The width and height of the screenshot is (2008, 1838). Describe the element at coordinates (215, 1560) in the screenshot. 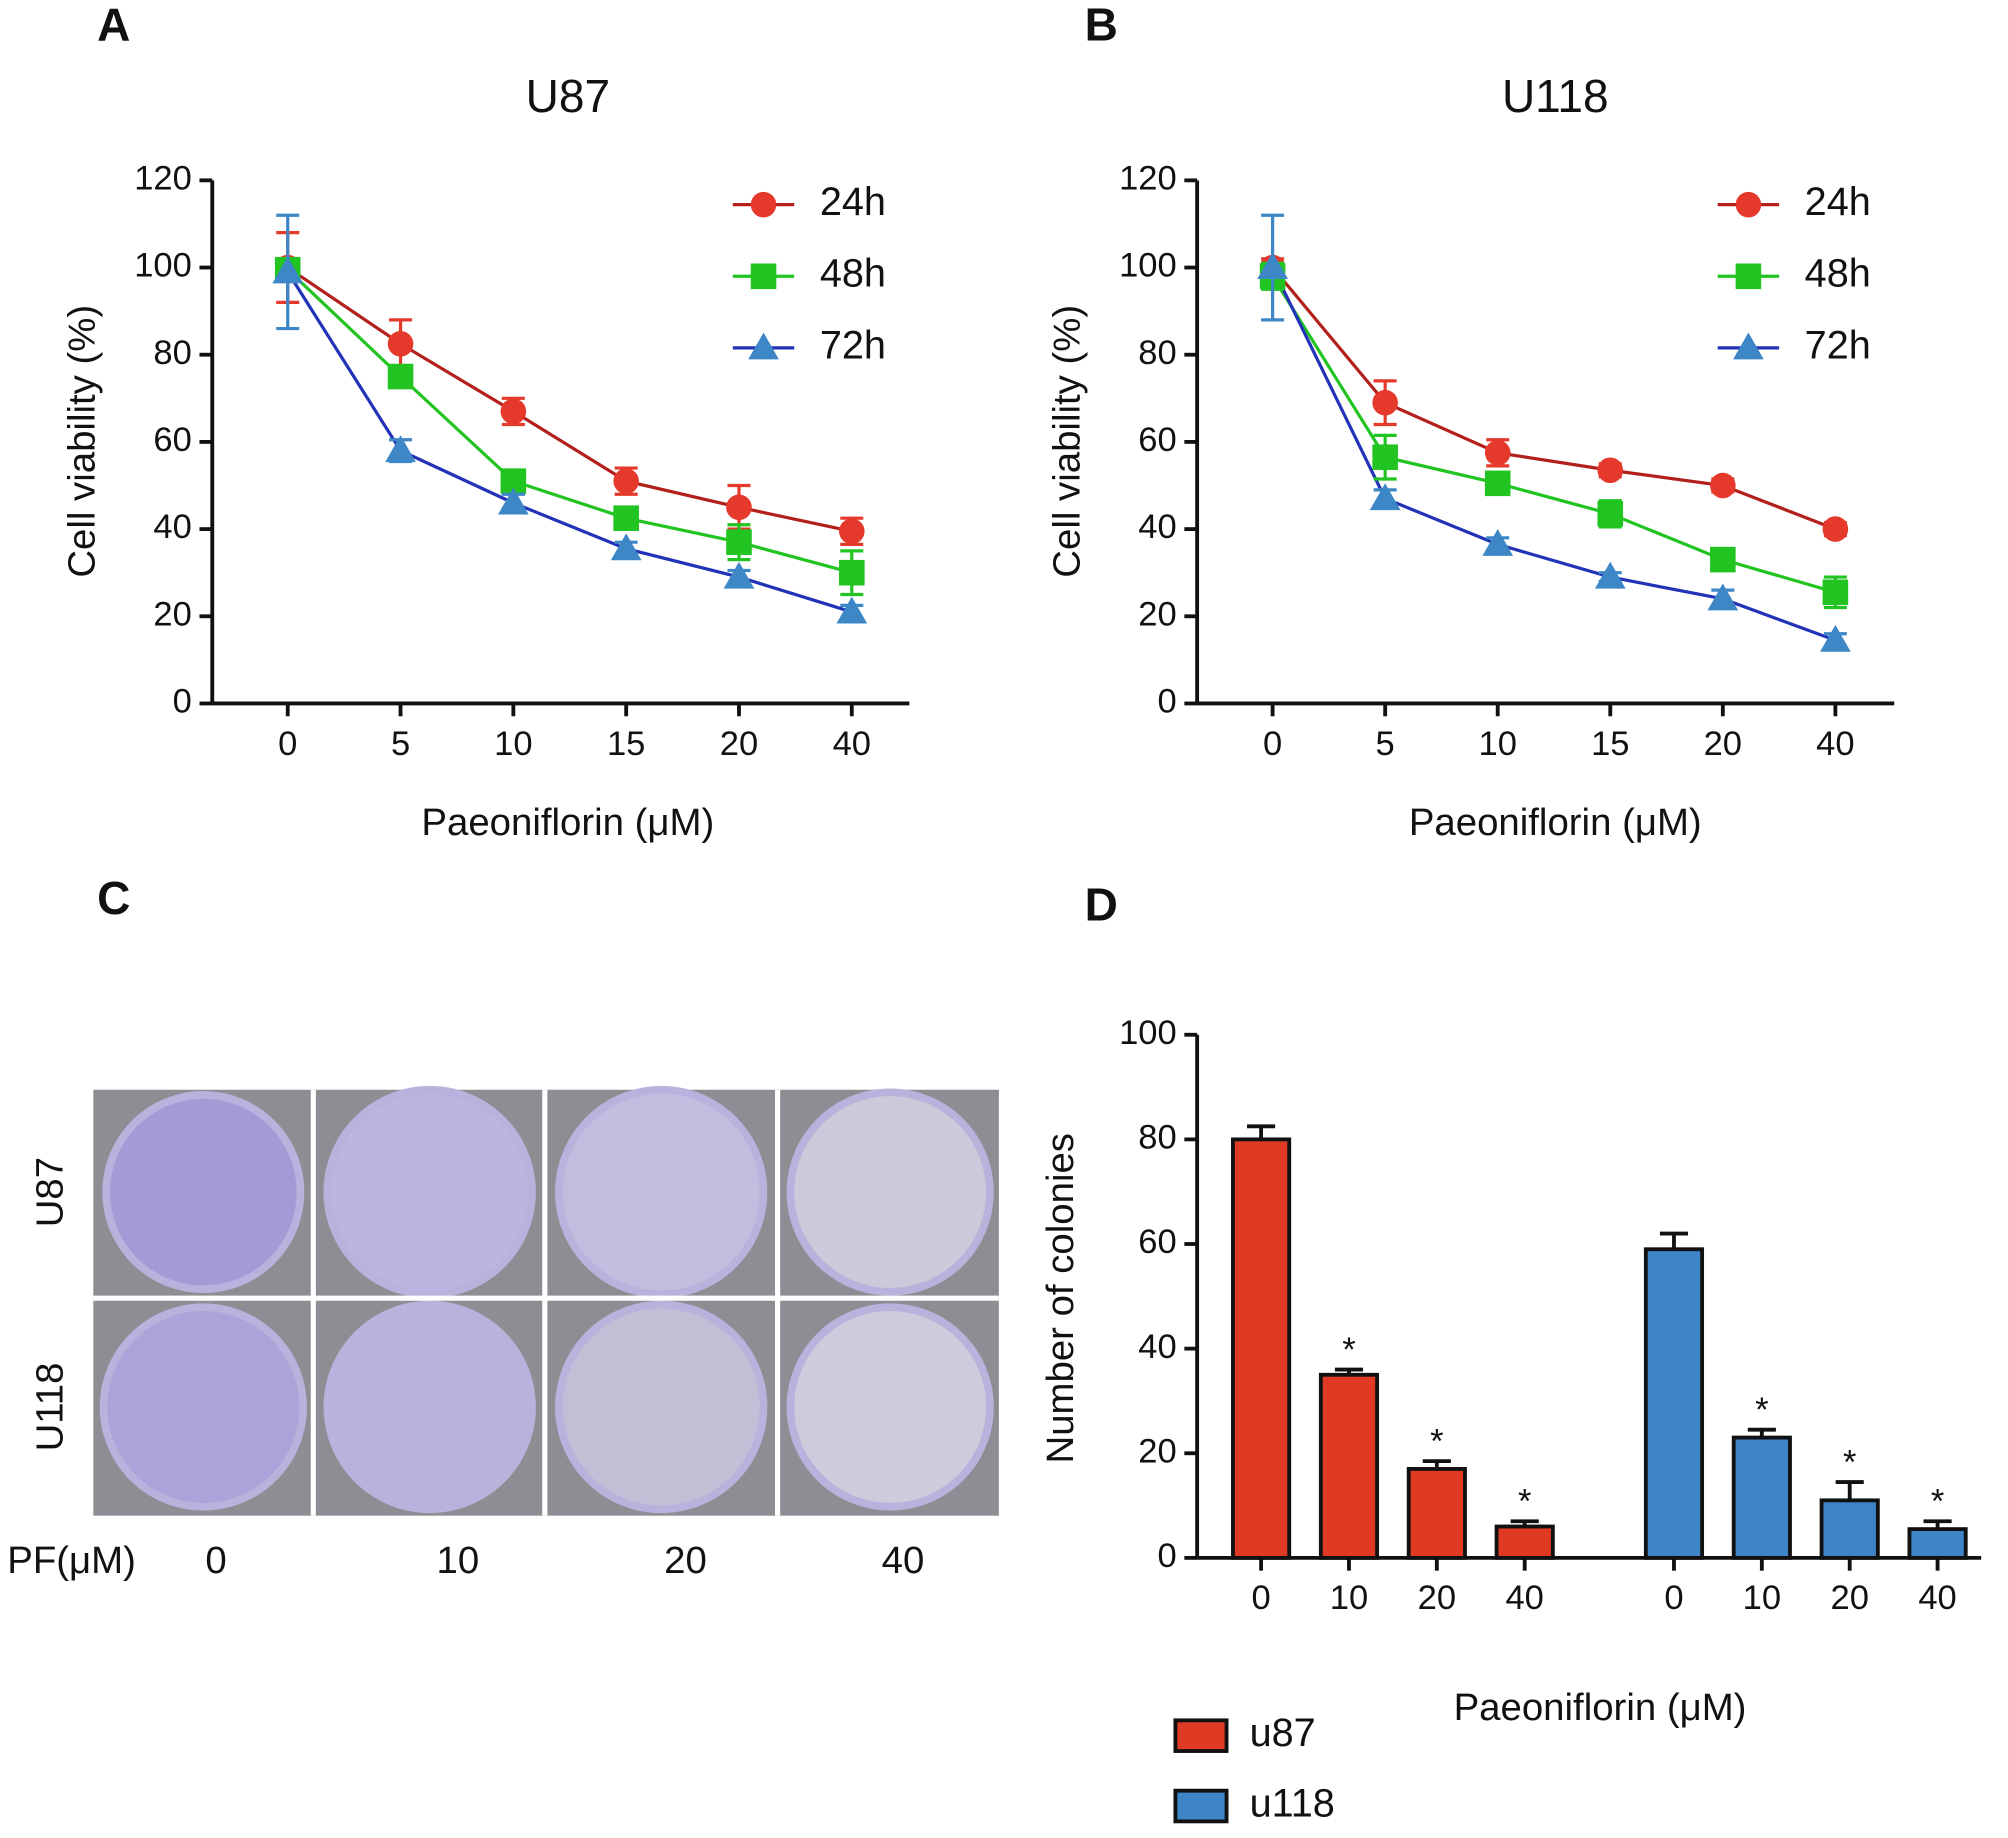

I see `dose-label: 0` at that location.